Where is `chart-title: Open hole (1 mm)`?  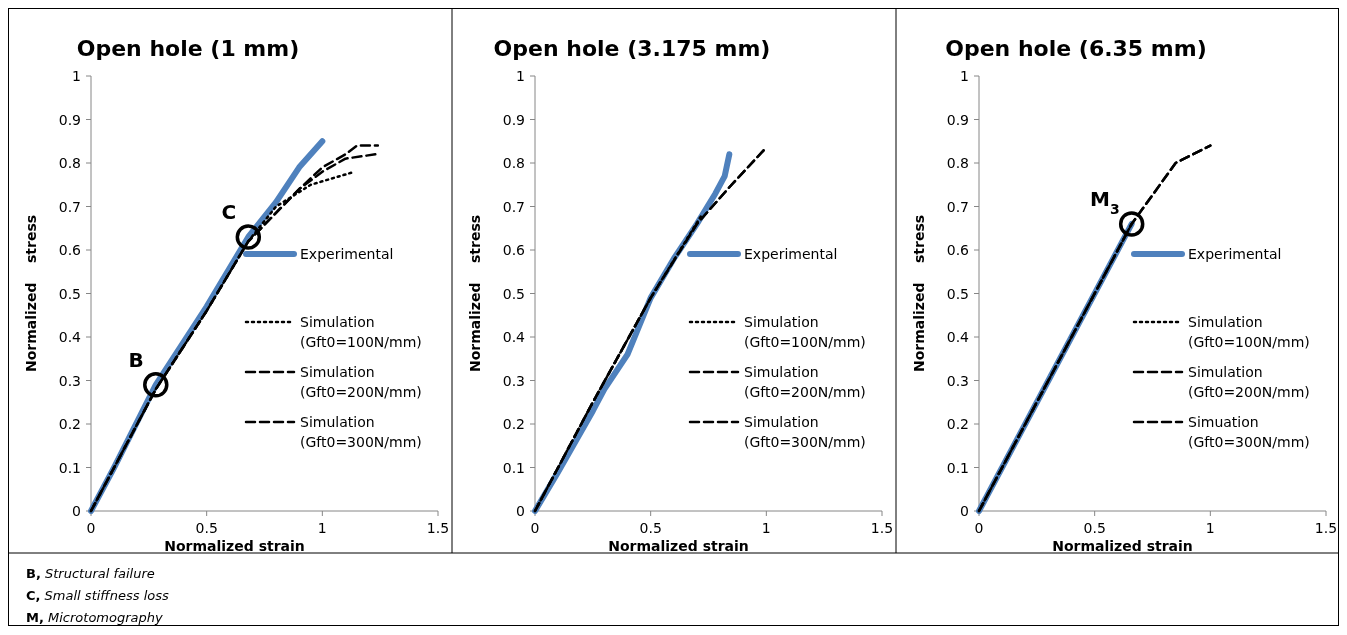 chart-title: Open hole (1 mm) is located at coordinates (188, 48).